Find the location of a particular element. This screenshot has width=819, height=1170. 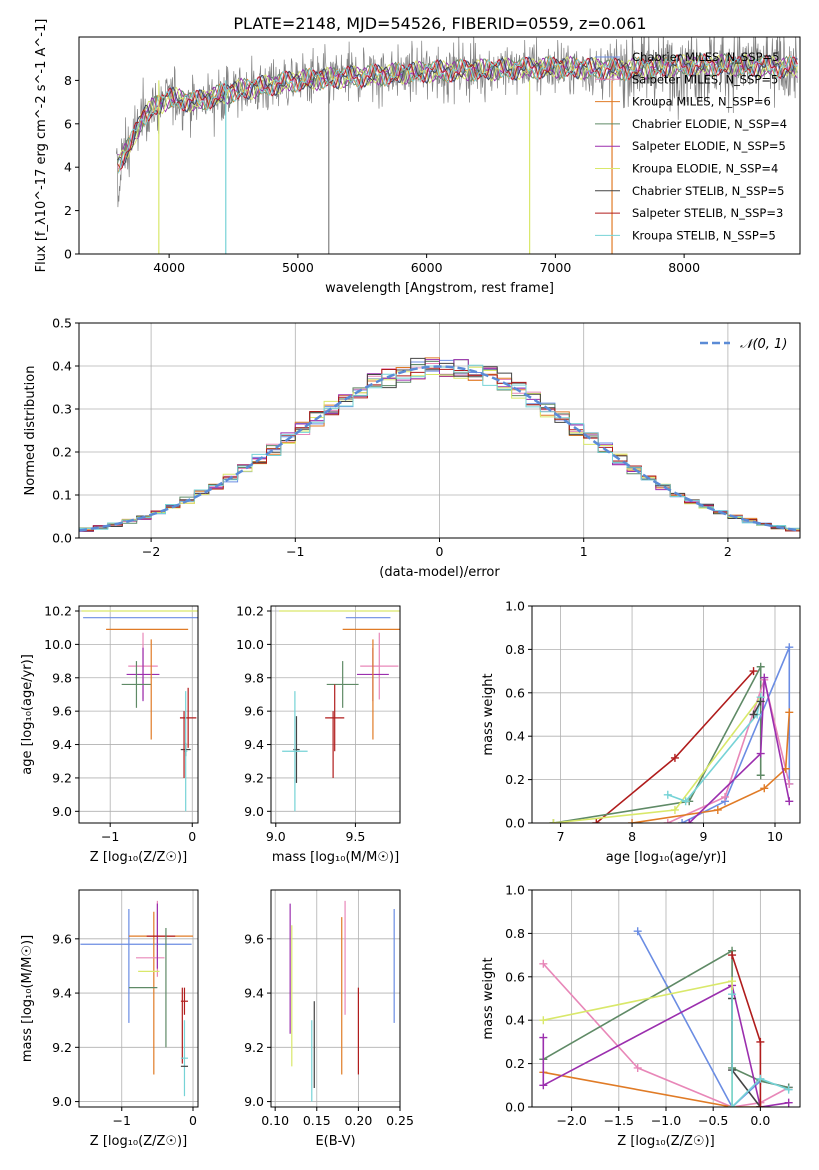

x-tick-label: 8 is located at coordinates (632, 836).